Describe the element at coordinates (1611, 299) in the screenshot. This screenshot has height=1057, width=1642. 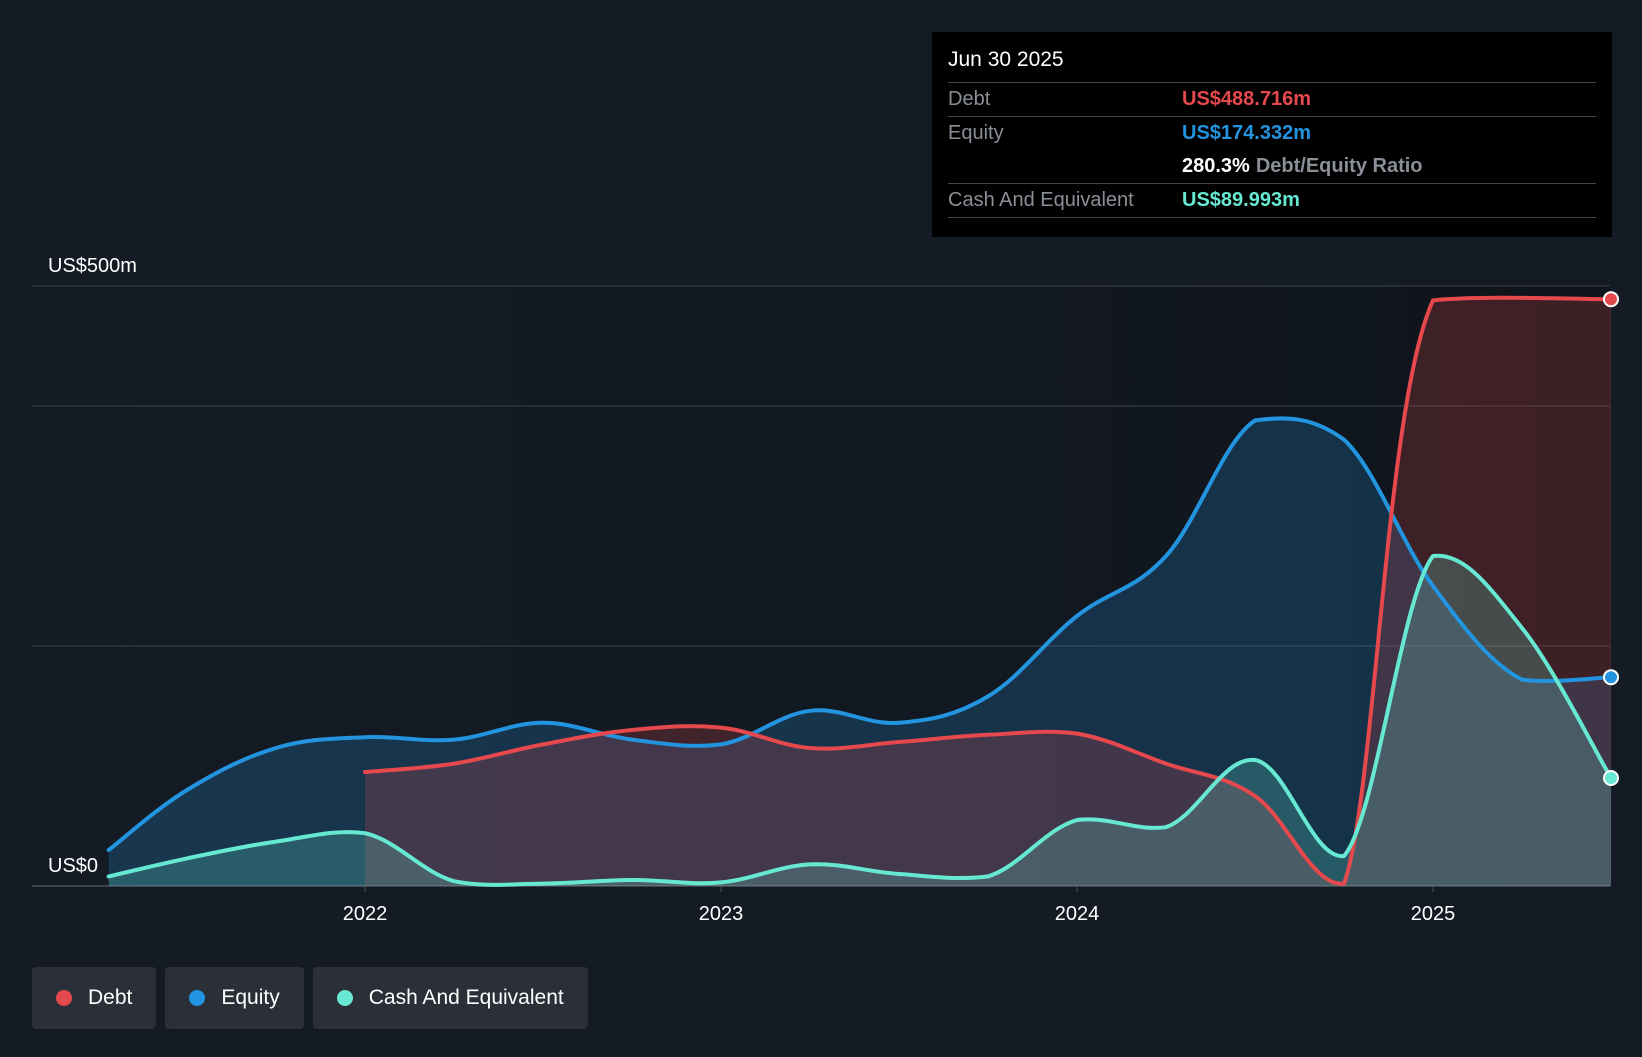
I see `debt-end-marker` at that location.